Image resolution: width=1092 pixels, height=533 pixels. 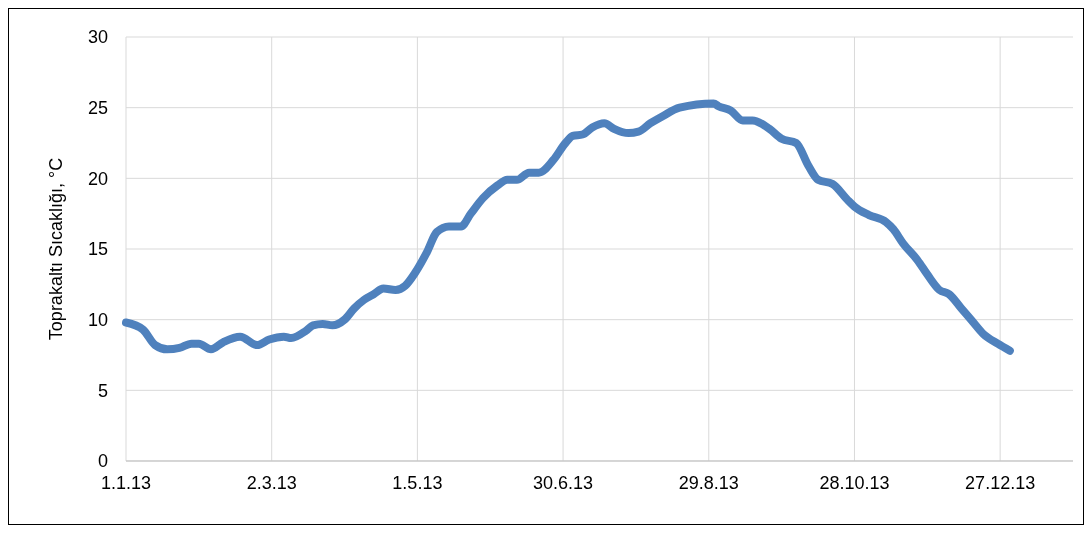 I want to click on y-tick-label: 20, so click(x=97, y=178).